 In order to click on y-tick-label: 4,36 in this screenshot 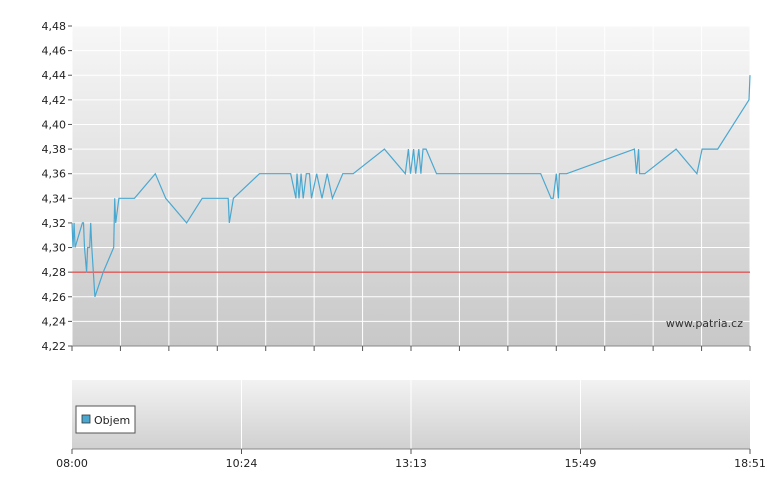, I will do `click(54, 174)`.